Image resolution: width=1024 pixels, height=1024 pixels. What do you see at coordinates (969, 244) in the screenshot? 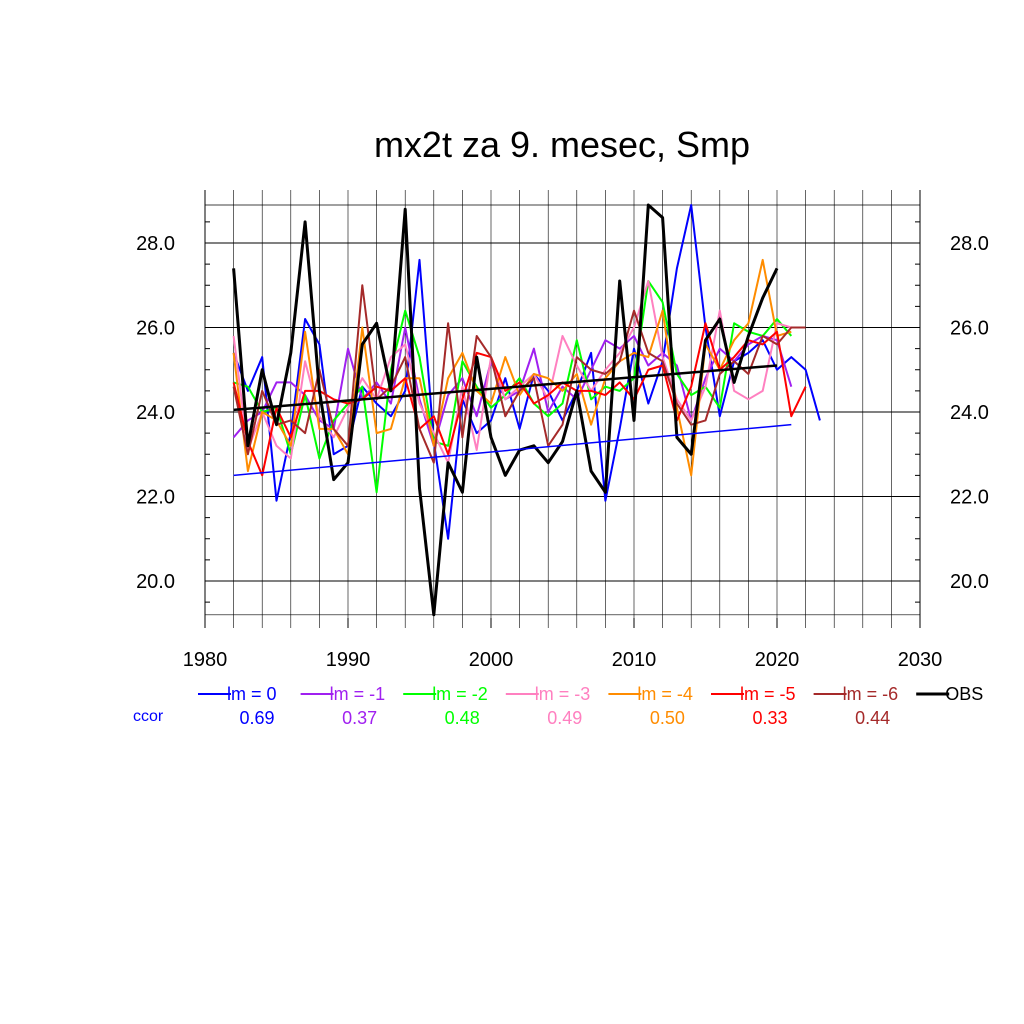
I see `y-tick-label-right: 28.0` at bounding box center [969, 244].